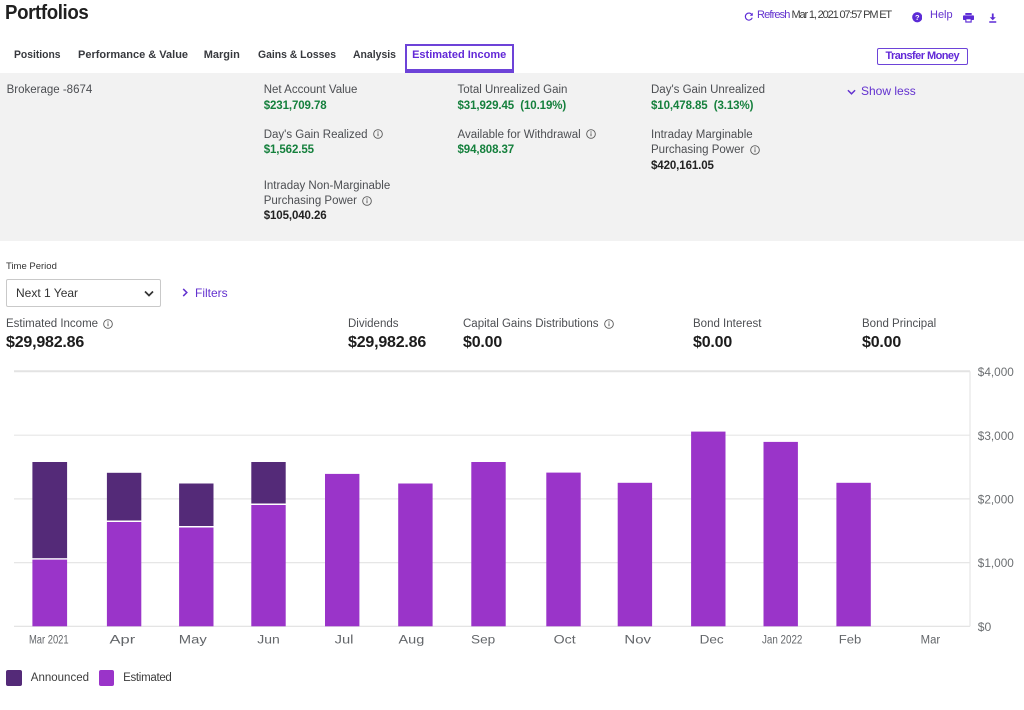 This screenshot has height=710, width=1024. What do you see at coordinates (344, 640) in the screenshot?
I see `svg-text: Jul` at bounding box center [344, 640].